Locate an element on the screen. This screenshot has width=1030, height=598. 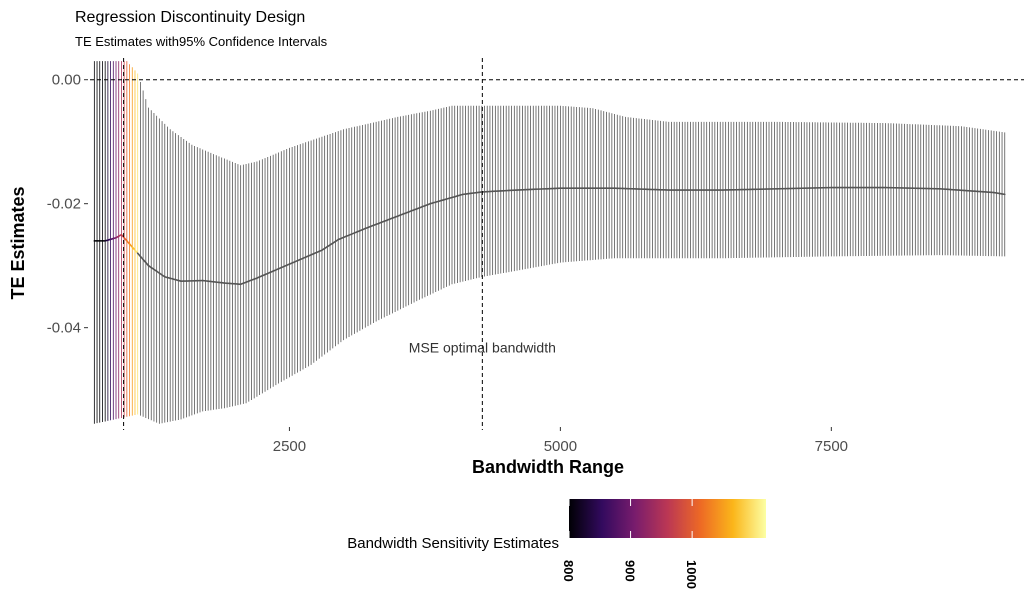
legend-tick-label: 900 is located at coordinates (630, 571).